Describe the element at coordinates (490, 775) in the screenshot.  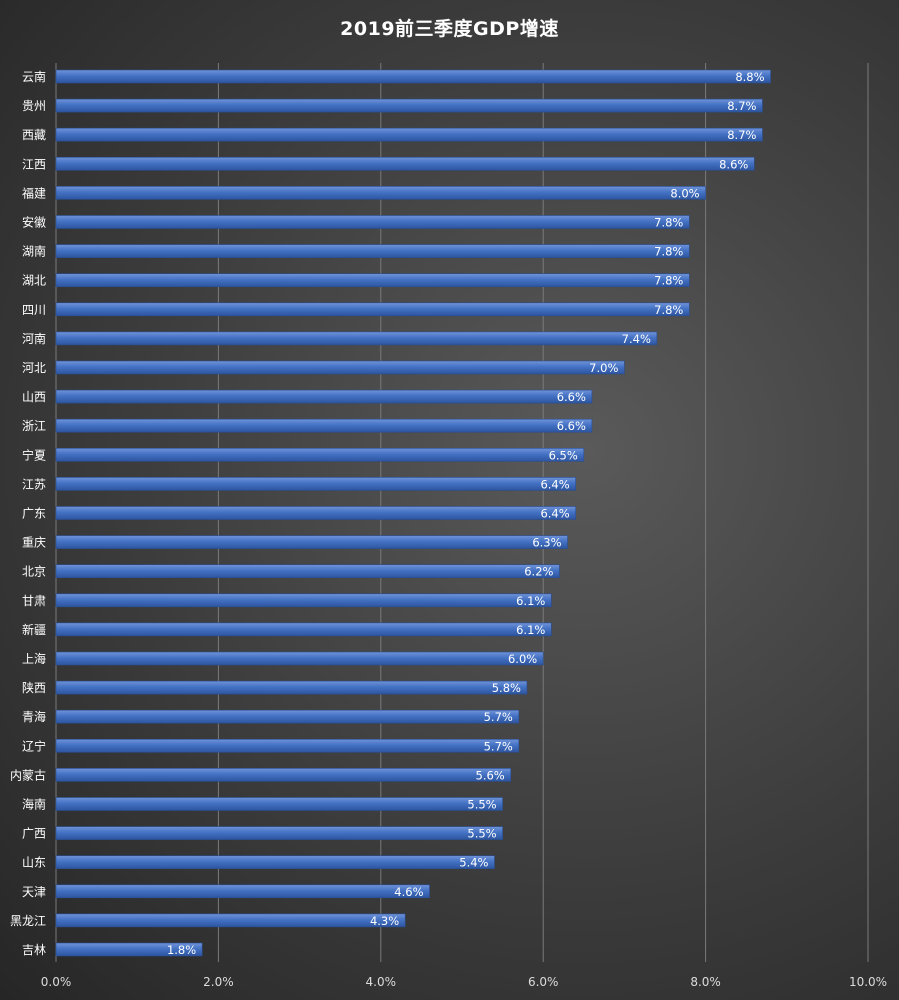
I see `value-label: 5.6%` at that location.